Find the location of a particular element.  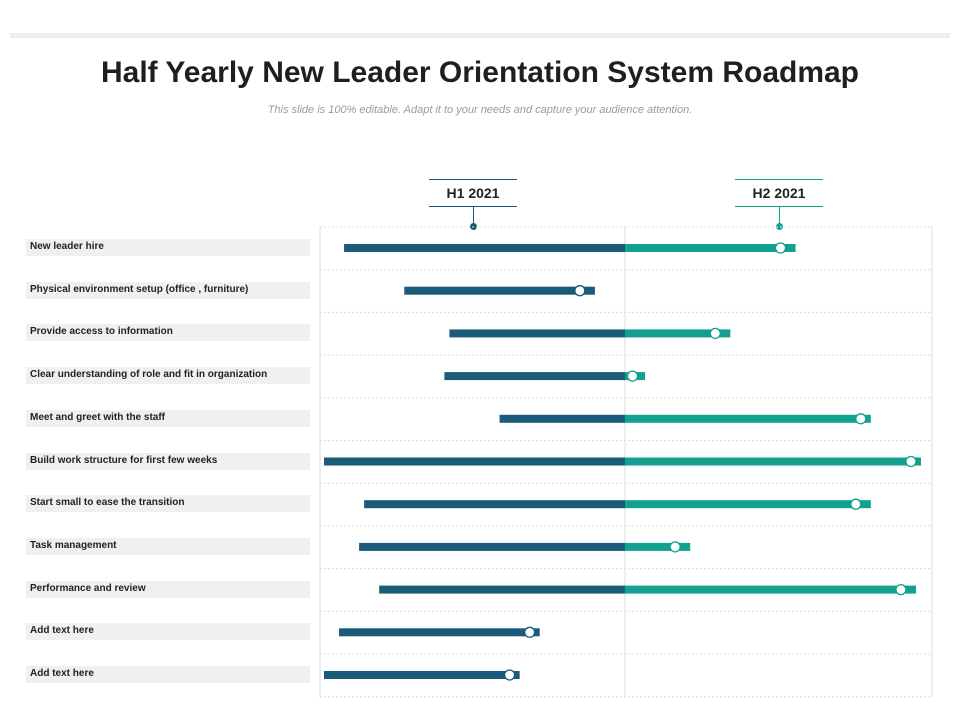

task-label: Meet and greet with the staff is located at coordinates (168, 418).